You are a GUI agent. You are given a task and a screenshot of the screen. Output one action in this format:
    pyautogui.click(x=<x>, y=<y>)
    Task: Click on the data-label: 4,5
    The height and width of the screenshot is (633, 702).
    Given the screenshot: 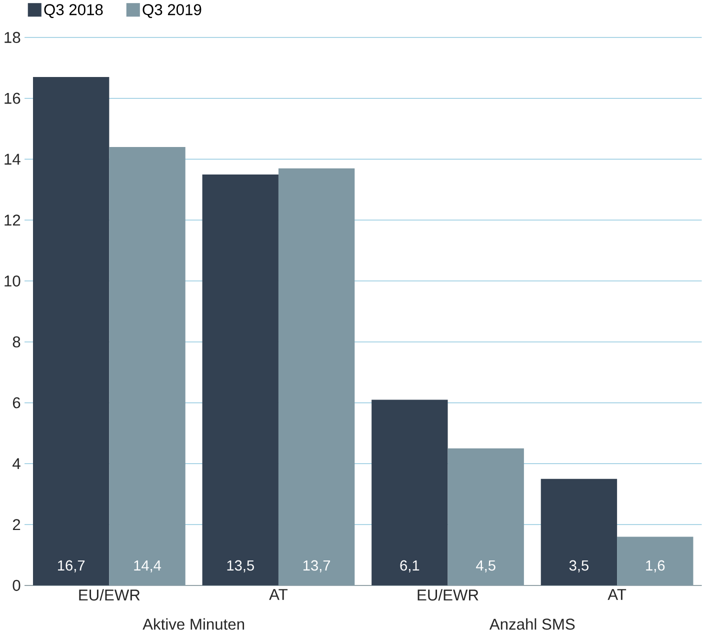 What is the action you would take?
    pyautogui.click(x=486, y=566)
    